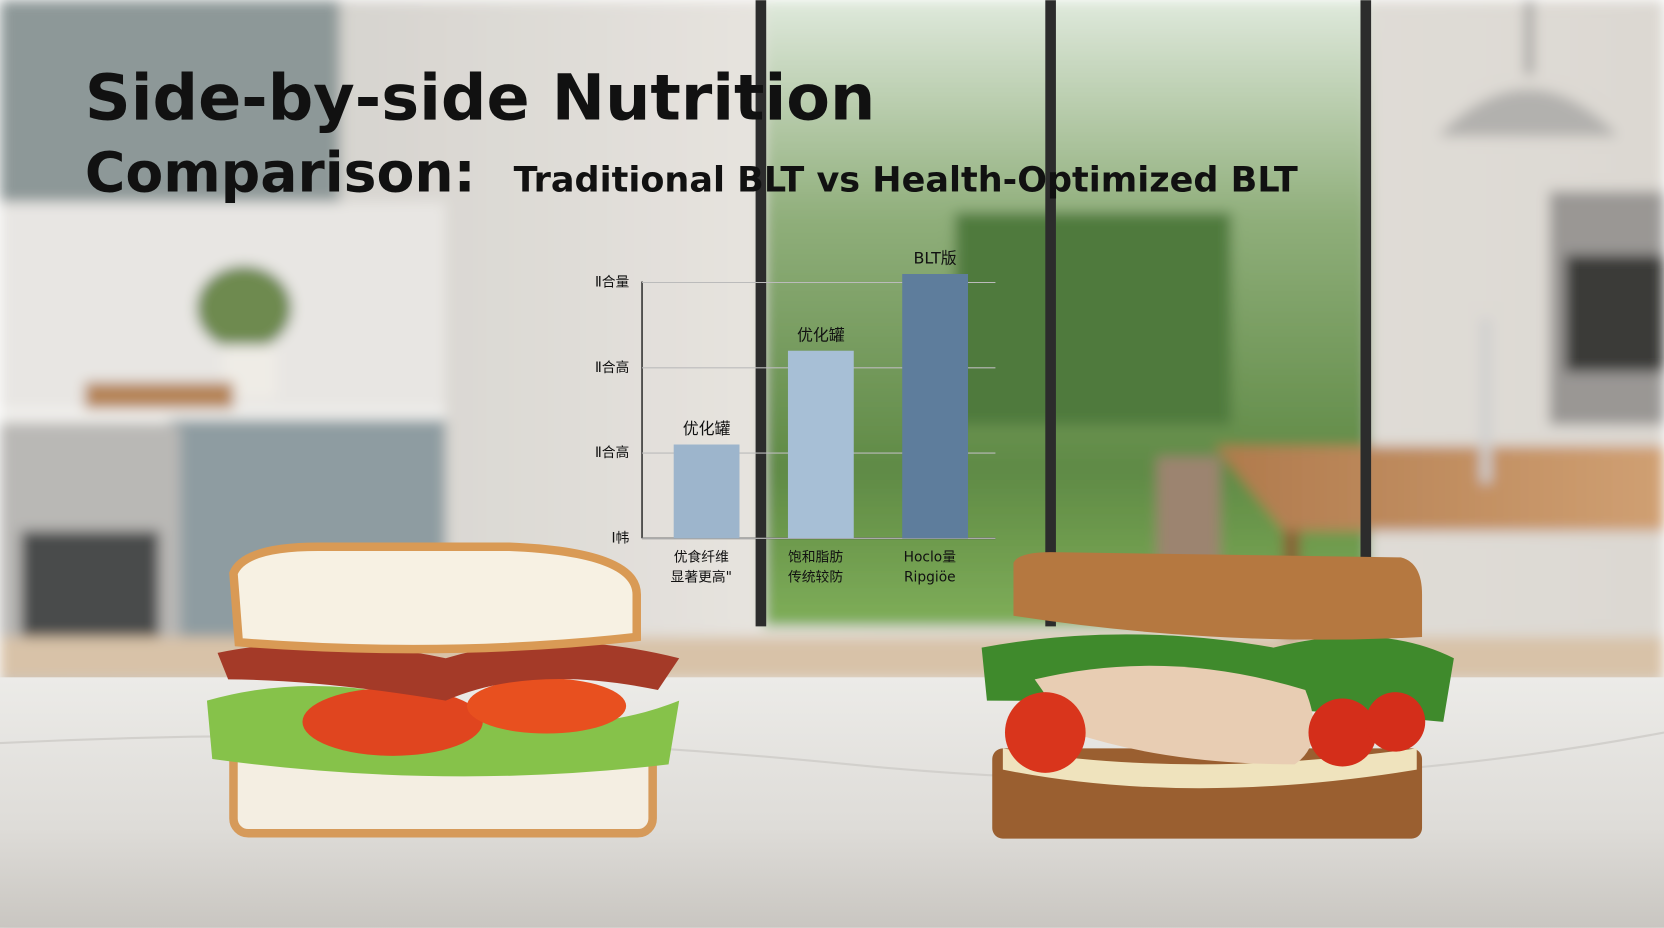 This screenshot has height=928, width=1664. Describe the element at coordinates (159, 395) in the screenshot. I see `board` at that location.